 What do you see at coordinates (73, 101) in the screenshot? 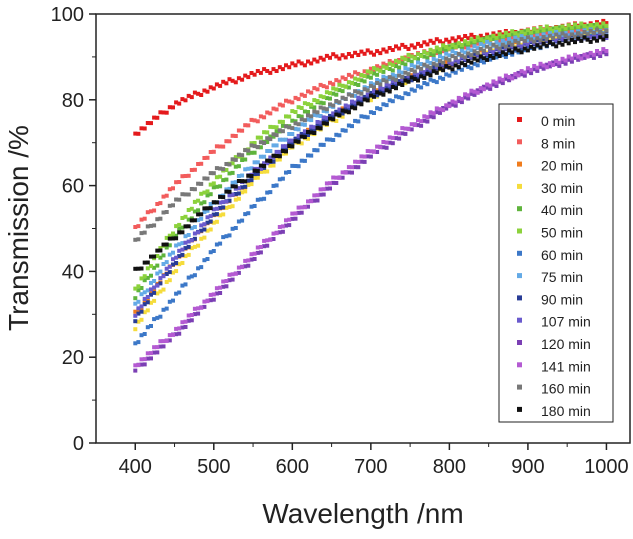
I see `y-tick-label: 80` at bounding box center [73, 101].